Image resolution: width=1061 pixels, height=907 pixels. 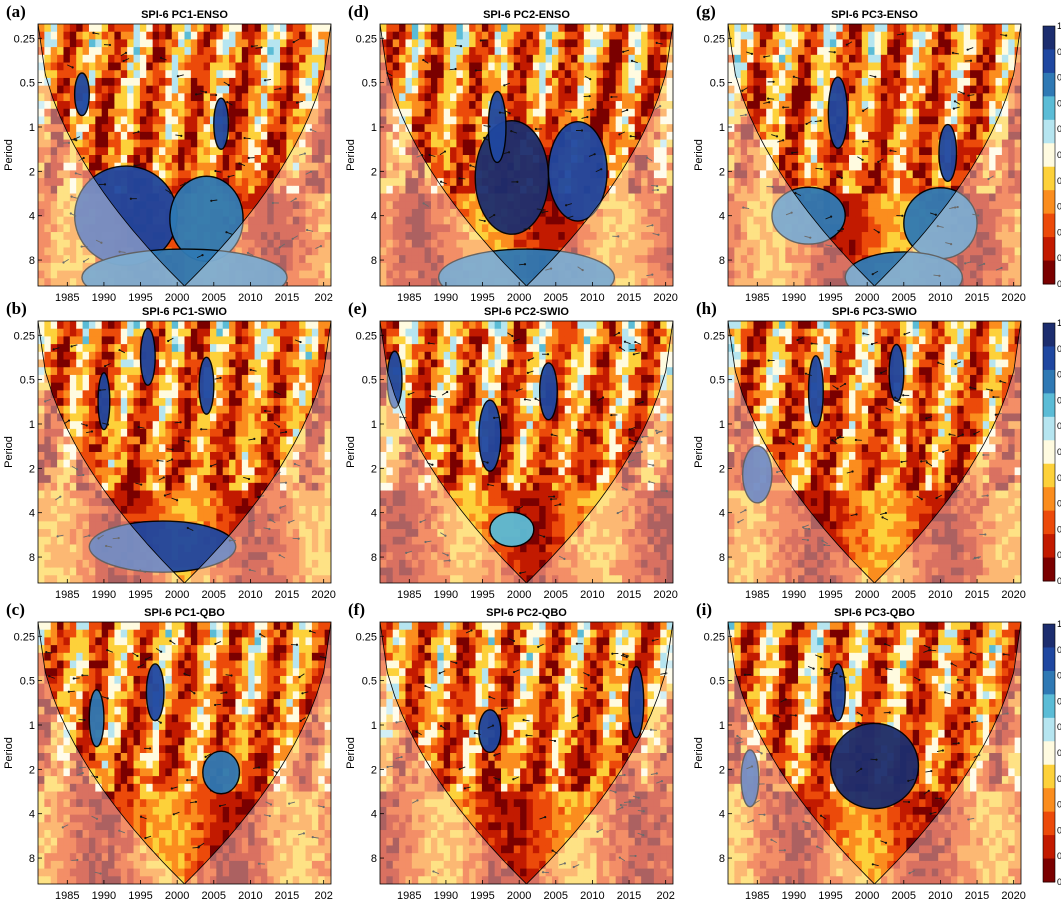 What do you see at coordinates (140, 595) in the screenshot?
I see `x-tick-label: 1995` at bounding box center [140, 595].